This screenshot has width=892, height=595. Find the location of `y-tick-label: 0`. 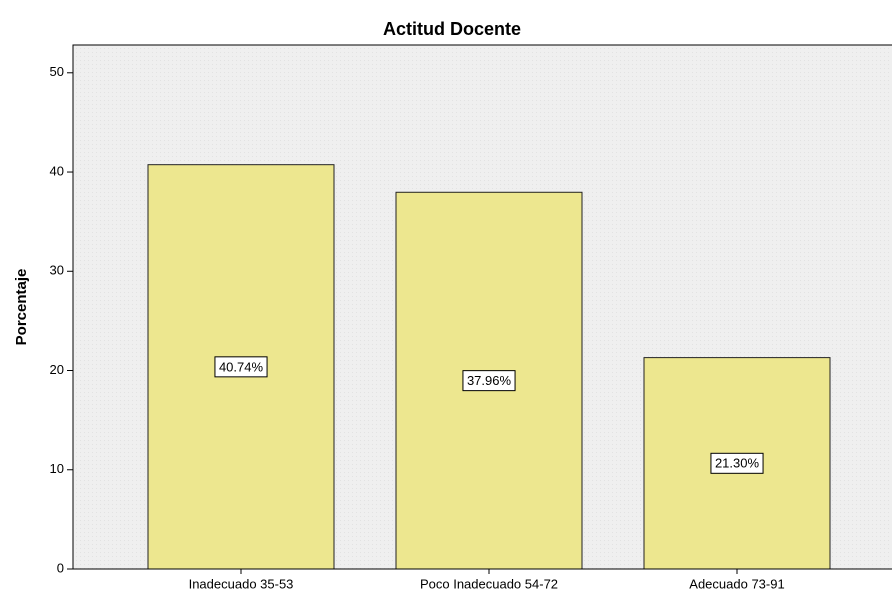

y-tick-label: 0 is located at coordinates (60, 567).